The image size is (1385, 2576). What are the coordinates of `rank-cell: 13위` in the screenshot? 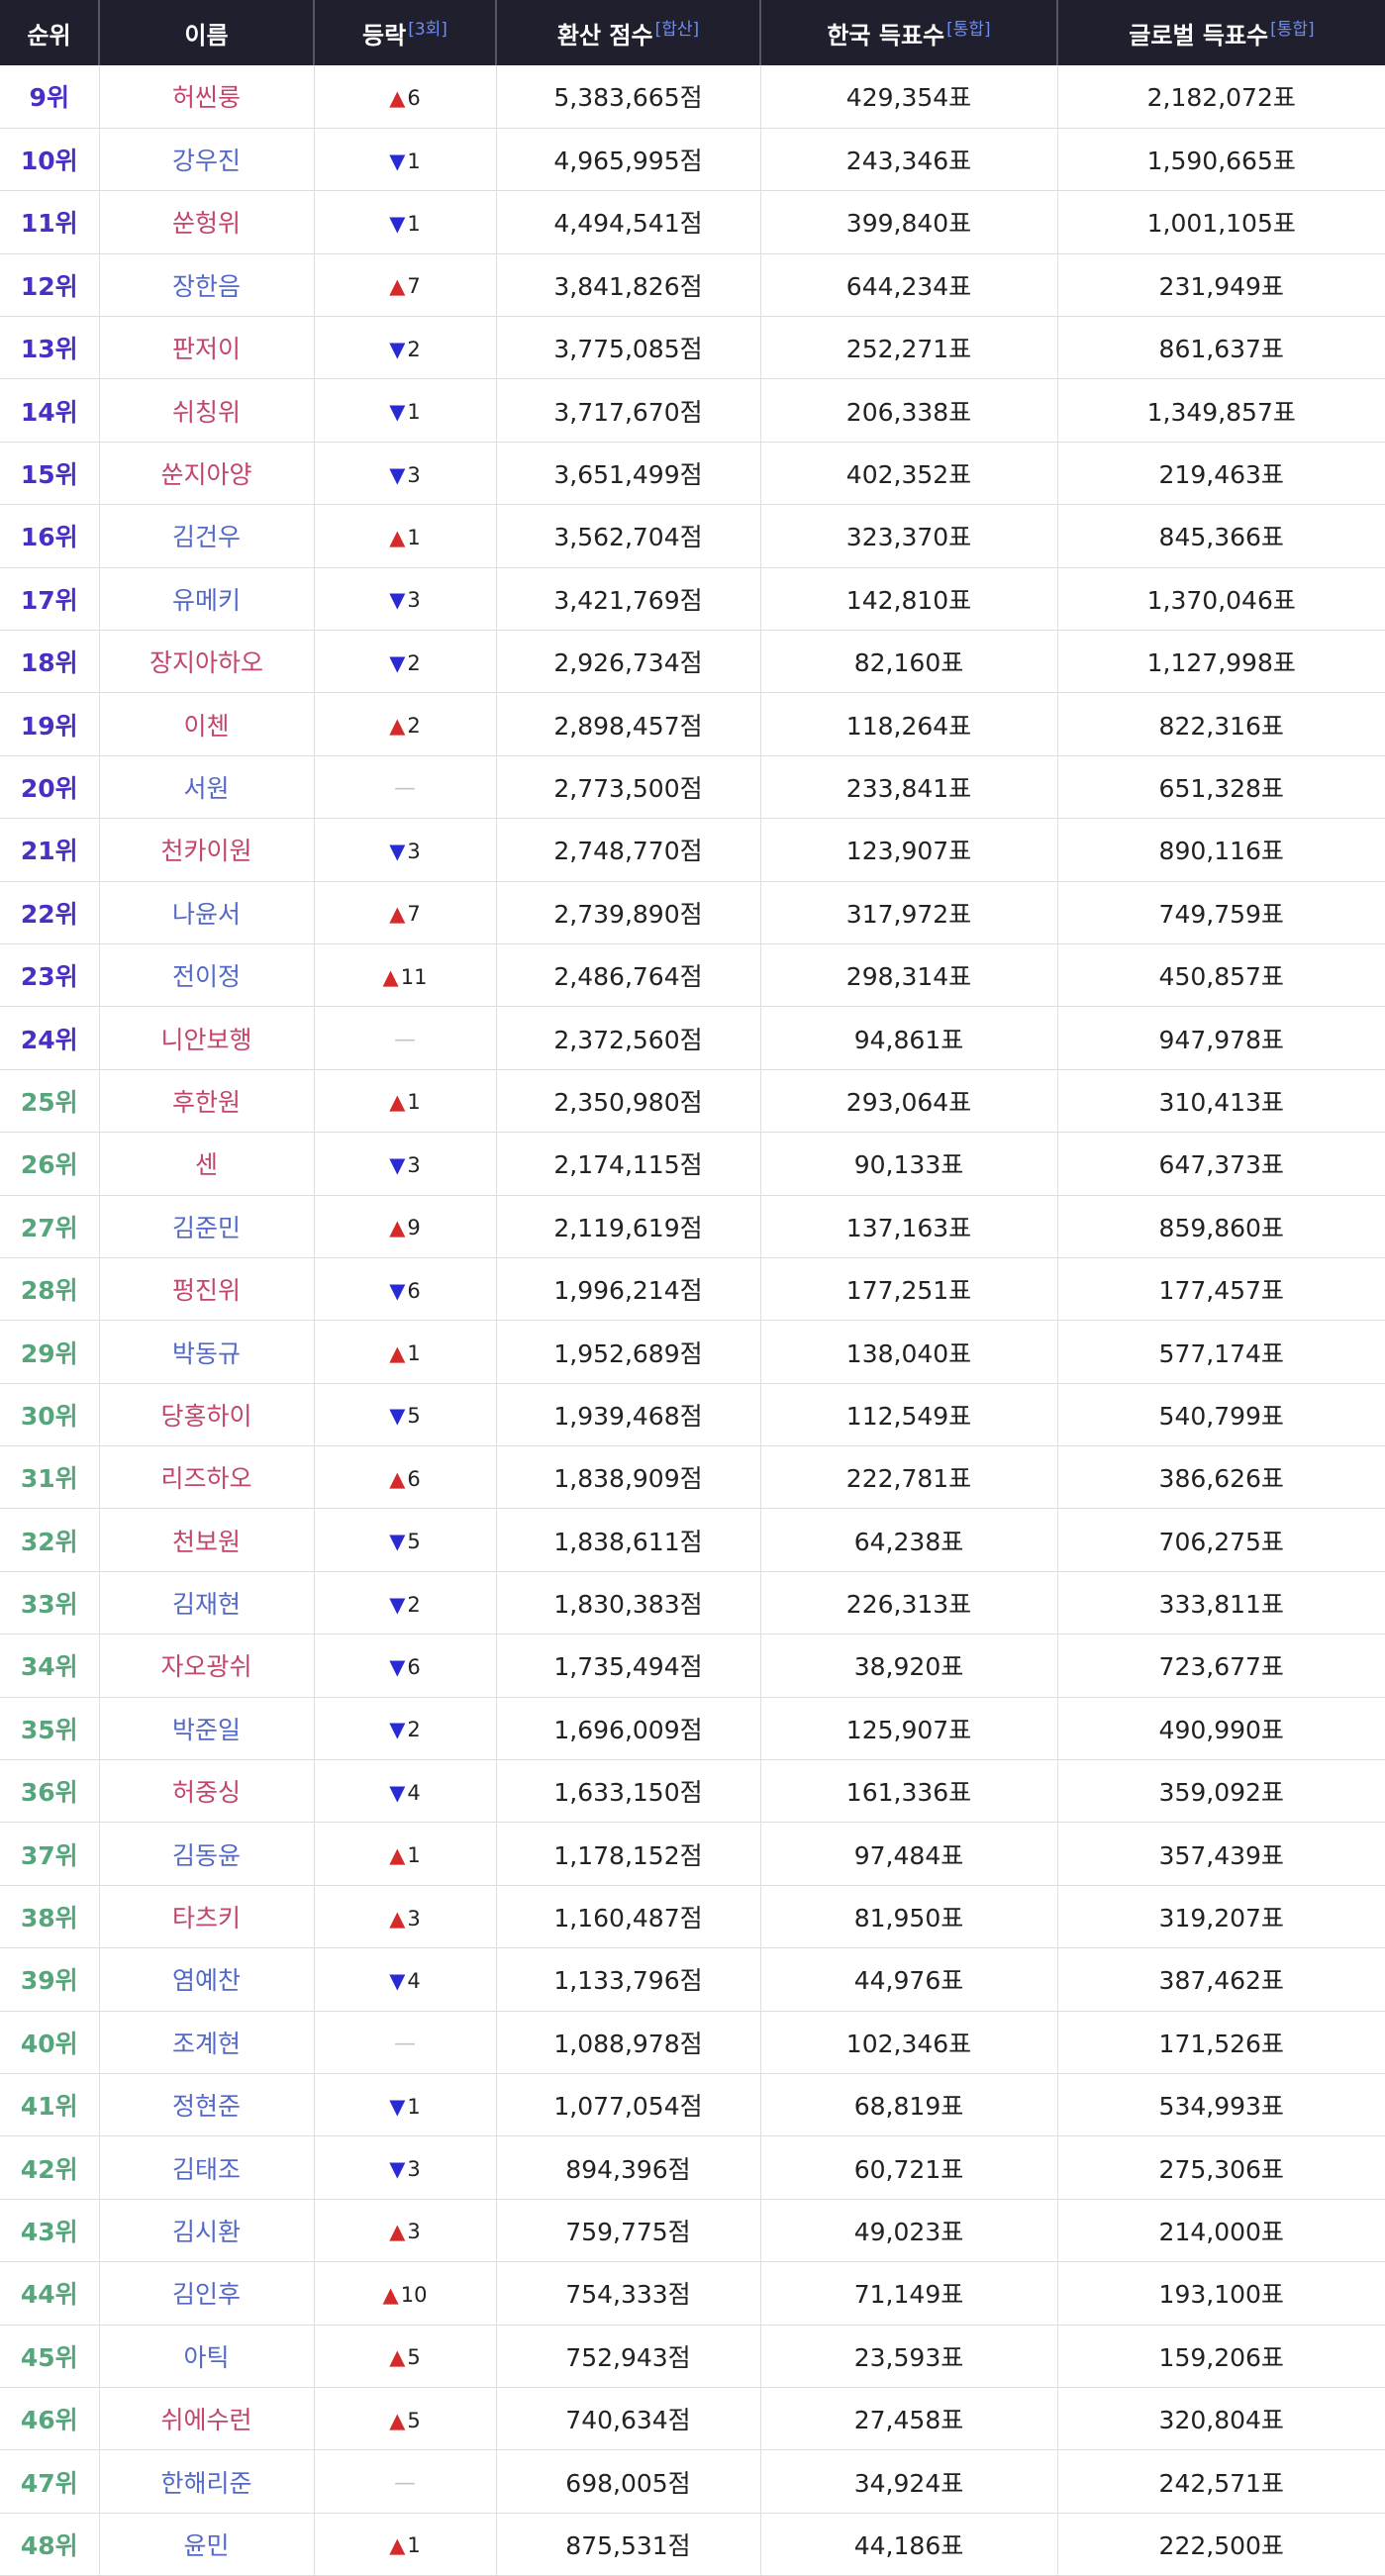 It's located at (50, 347).